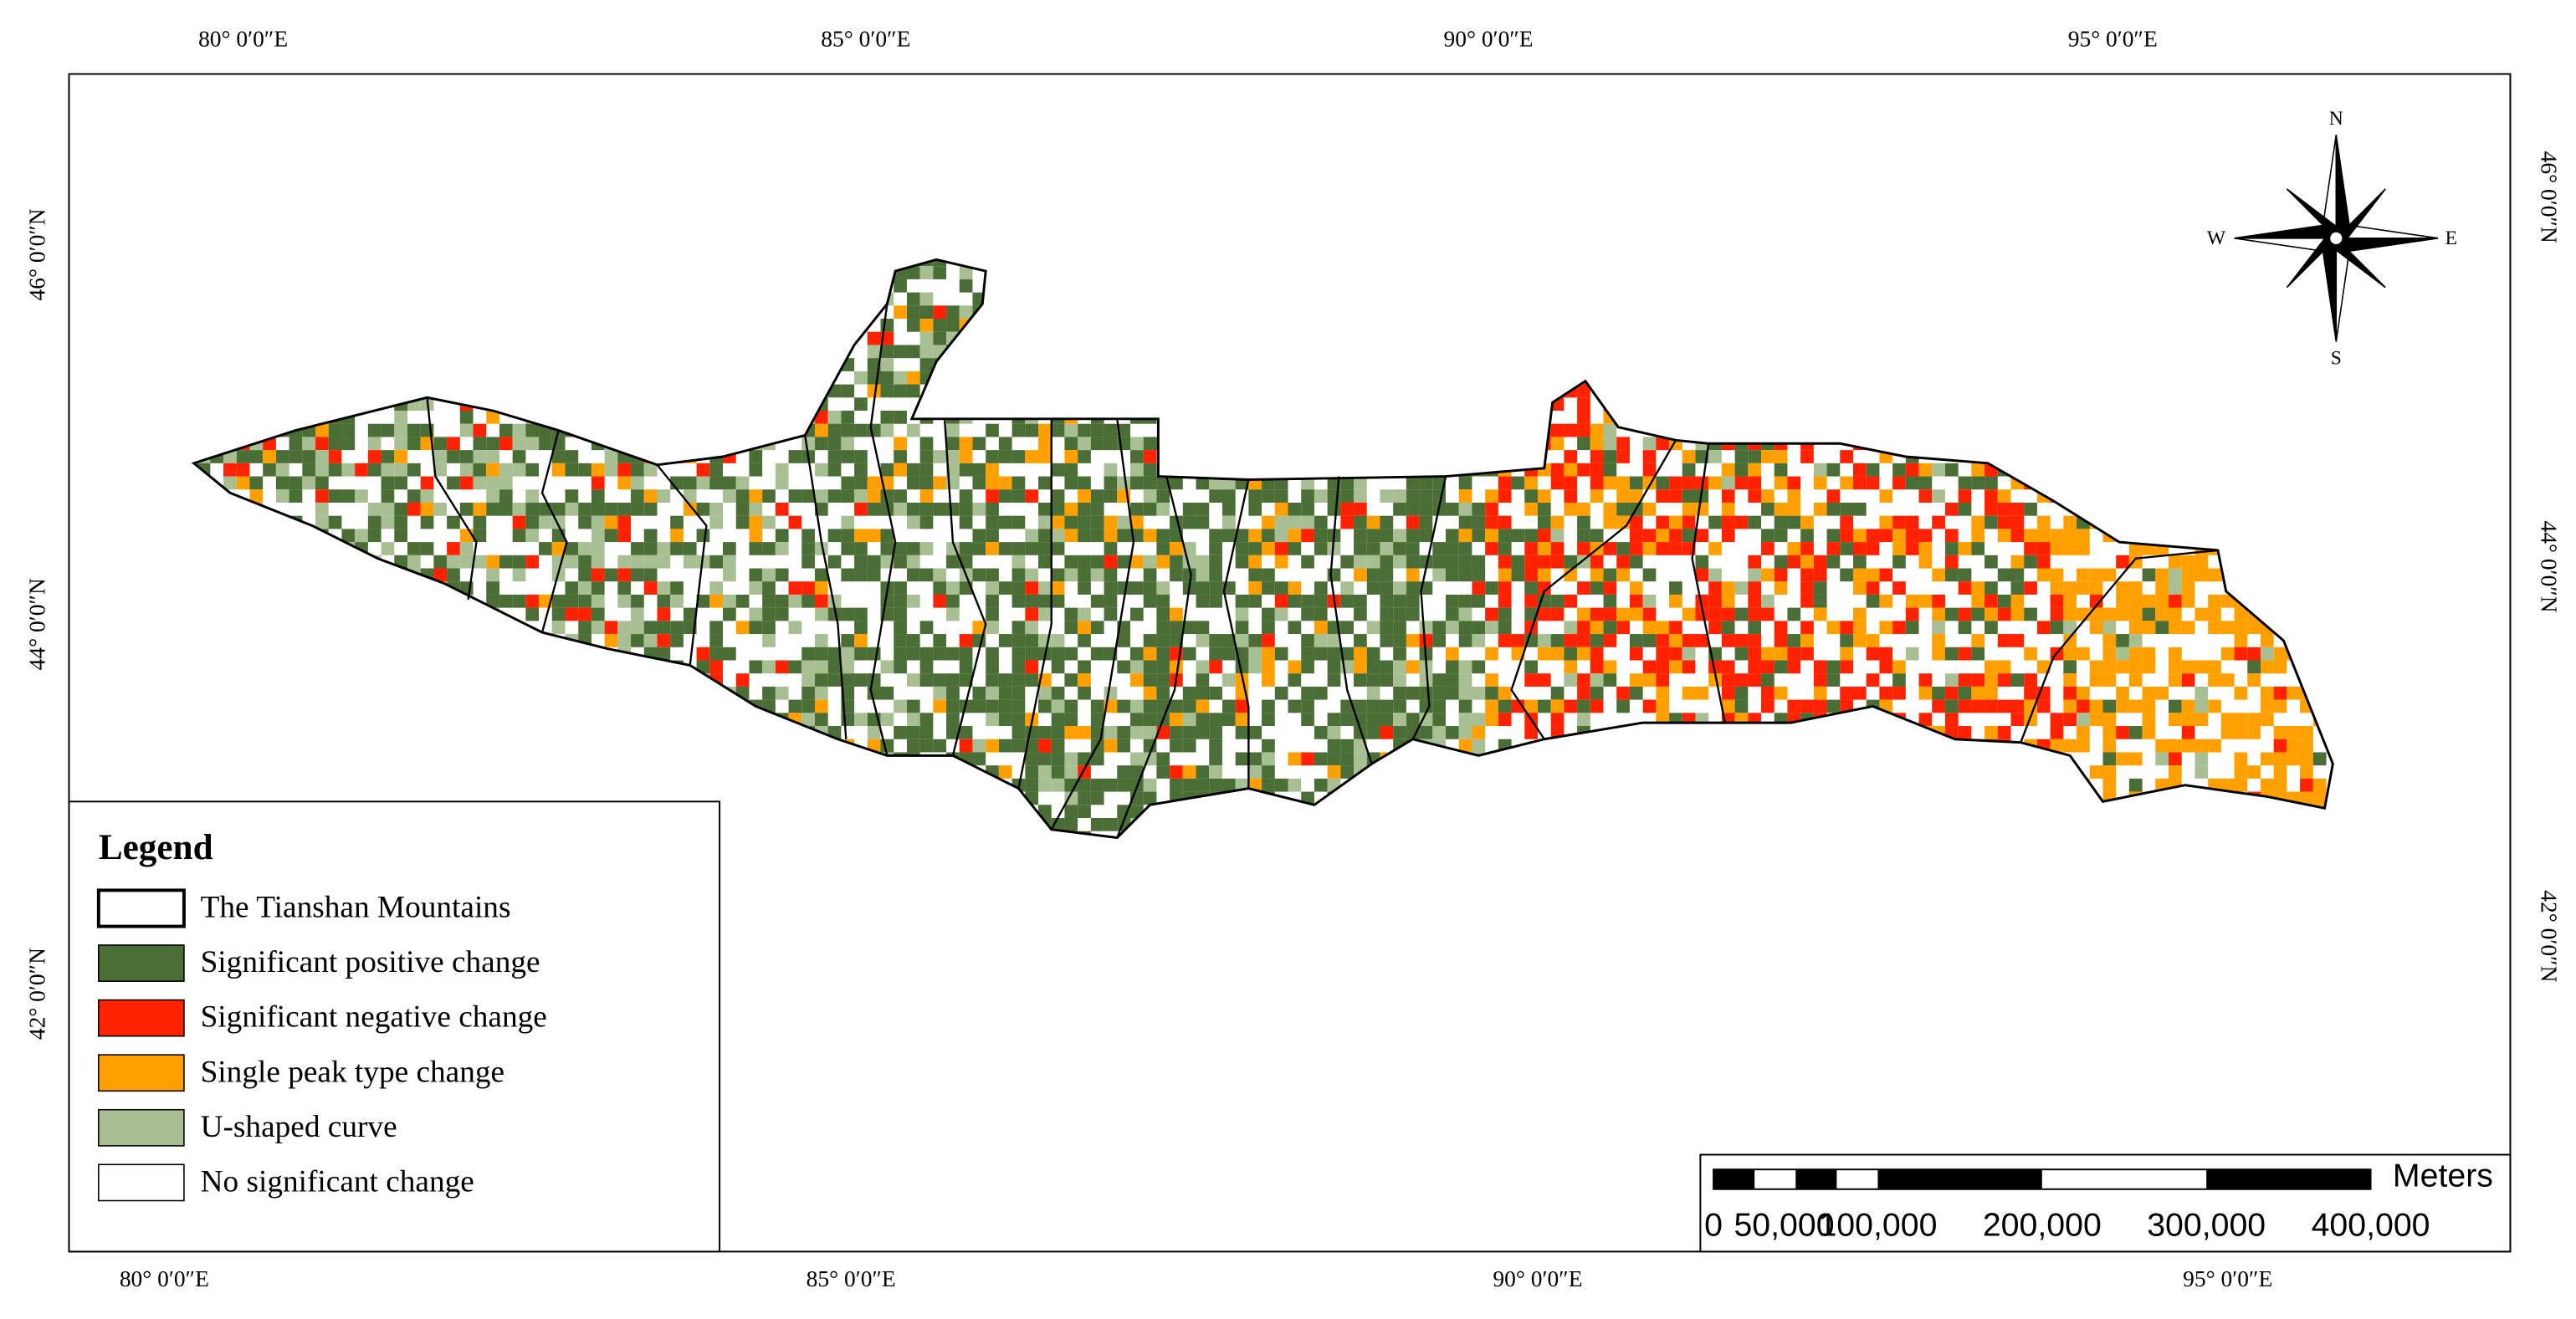  What do you see at coordinates (2207, 1224) in the screenshot?
I see `scale-label: 300,000` at bounding box center [2207, 1224].